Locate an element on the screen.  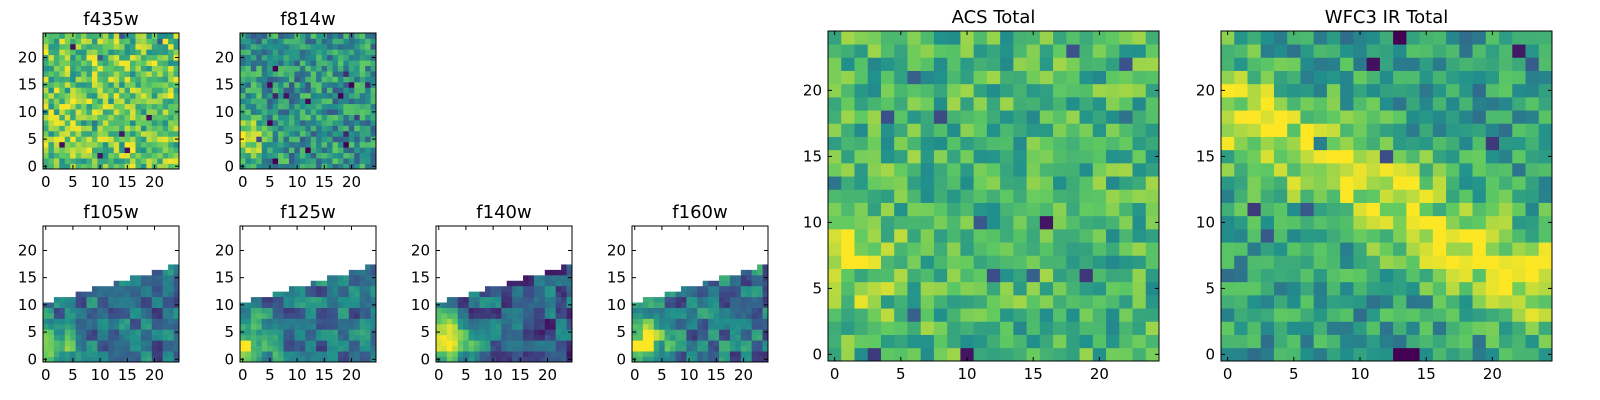
y-tick-label: 15 is located at coordinates (812, 156).